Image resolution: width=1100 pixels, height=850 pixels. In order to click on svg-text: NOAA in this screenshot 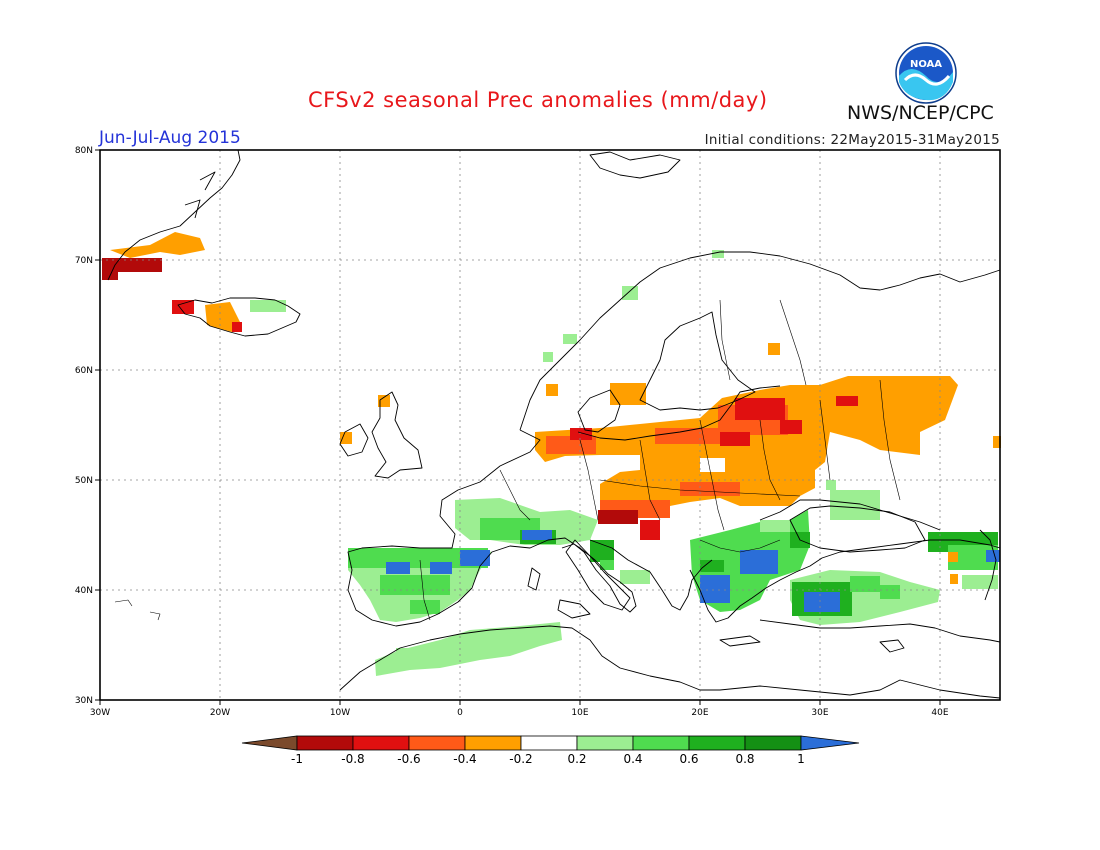, I will do `click(926, 64)`.